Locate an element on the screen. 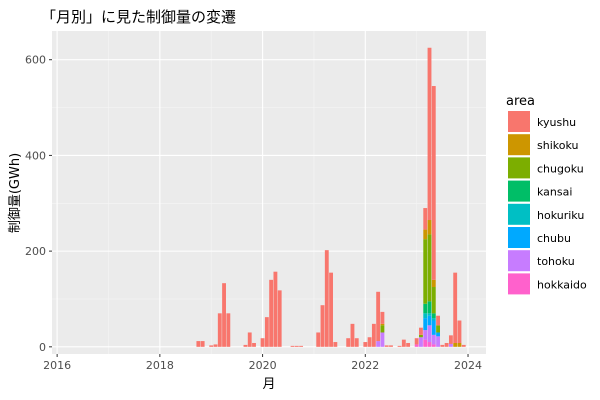 This screenshot has width=600, height=400. y-tick-label: 200 is located at coordinates (35, 251).